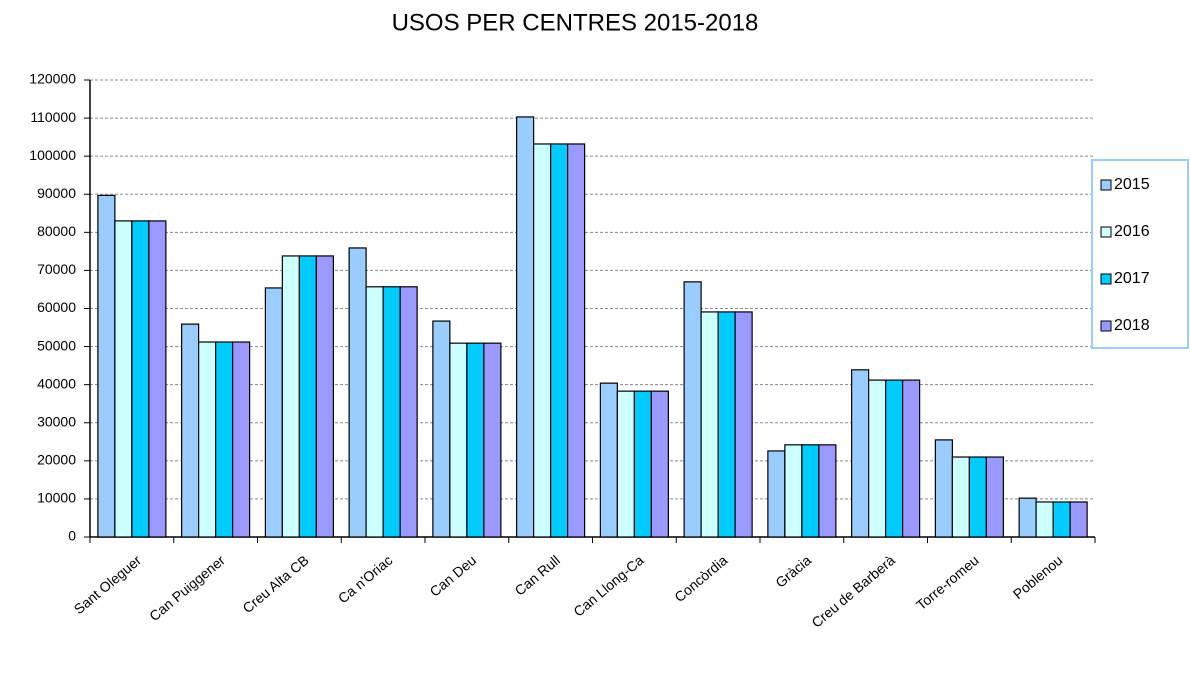 The width and height of the screenshot is (1190, 674). I want to click on y-tick-label: 60000, so click(56, 307).